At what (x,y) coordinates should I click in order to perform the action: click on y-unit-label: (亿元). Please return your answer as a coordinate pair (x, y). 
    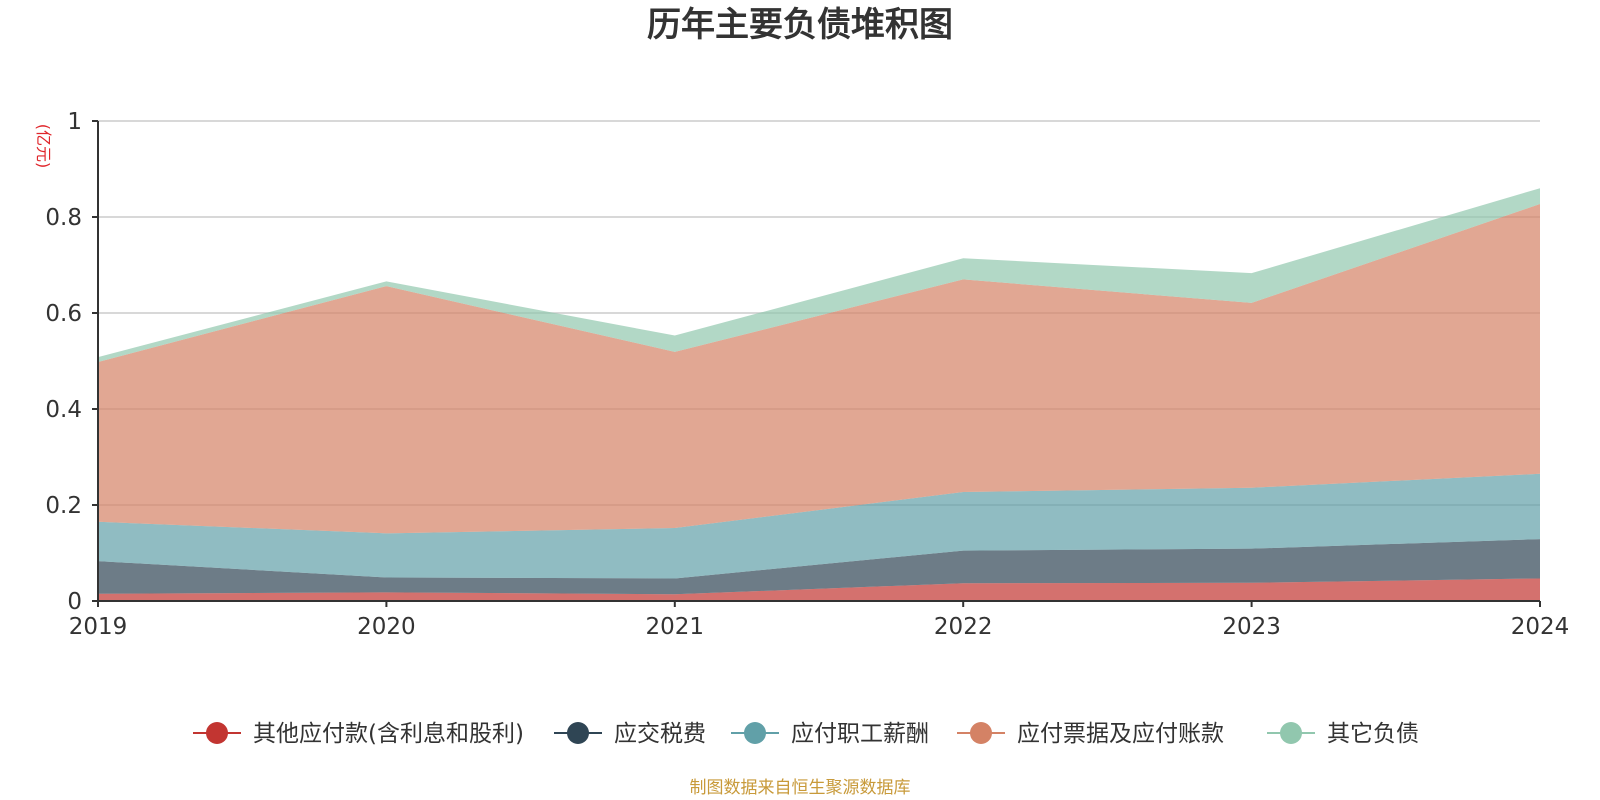
    Looking at the image, I should click on (43, 146).